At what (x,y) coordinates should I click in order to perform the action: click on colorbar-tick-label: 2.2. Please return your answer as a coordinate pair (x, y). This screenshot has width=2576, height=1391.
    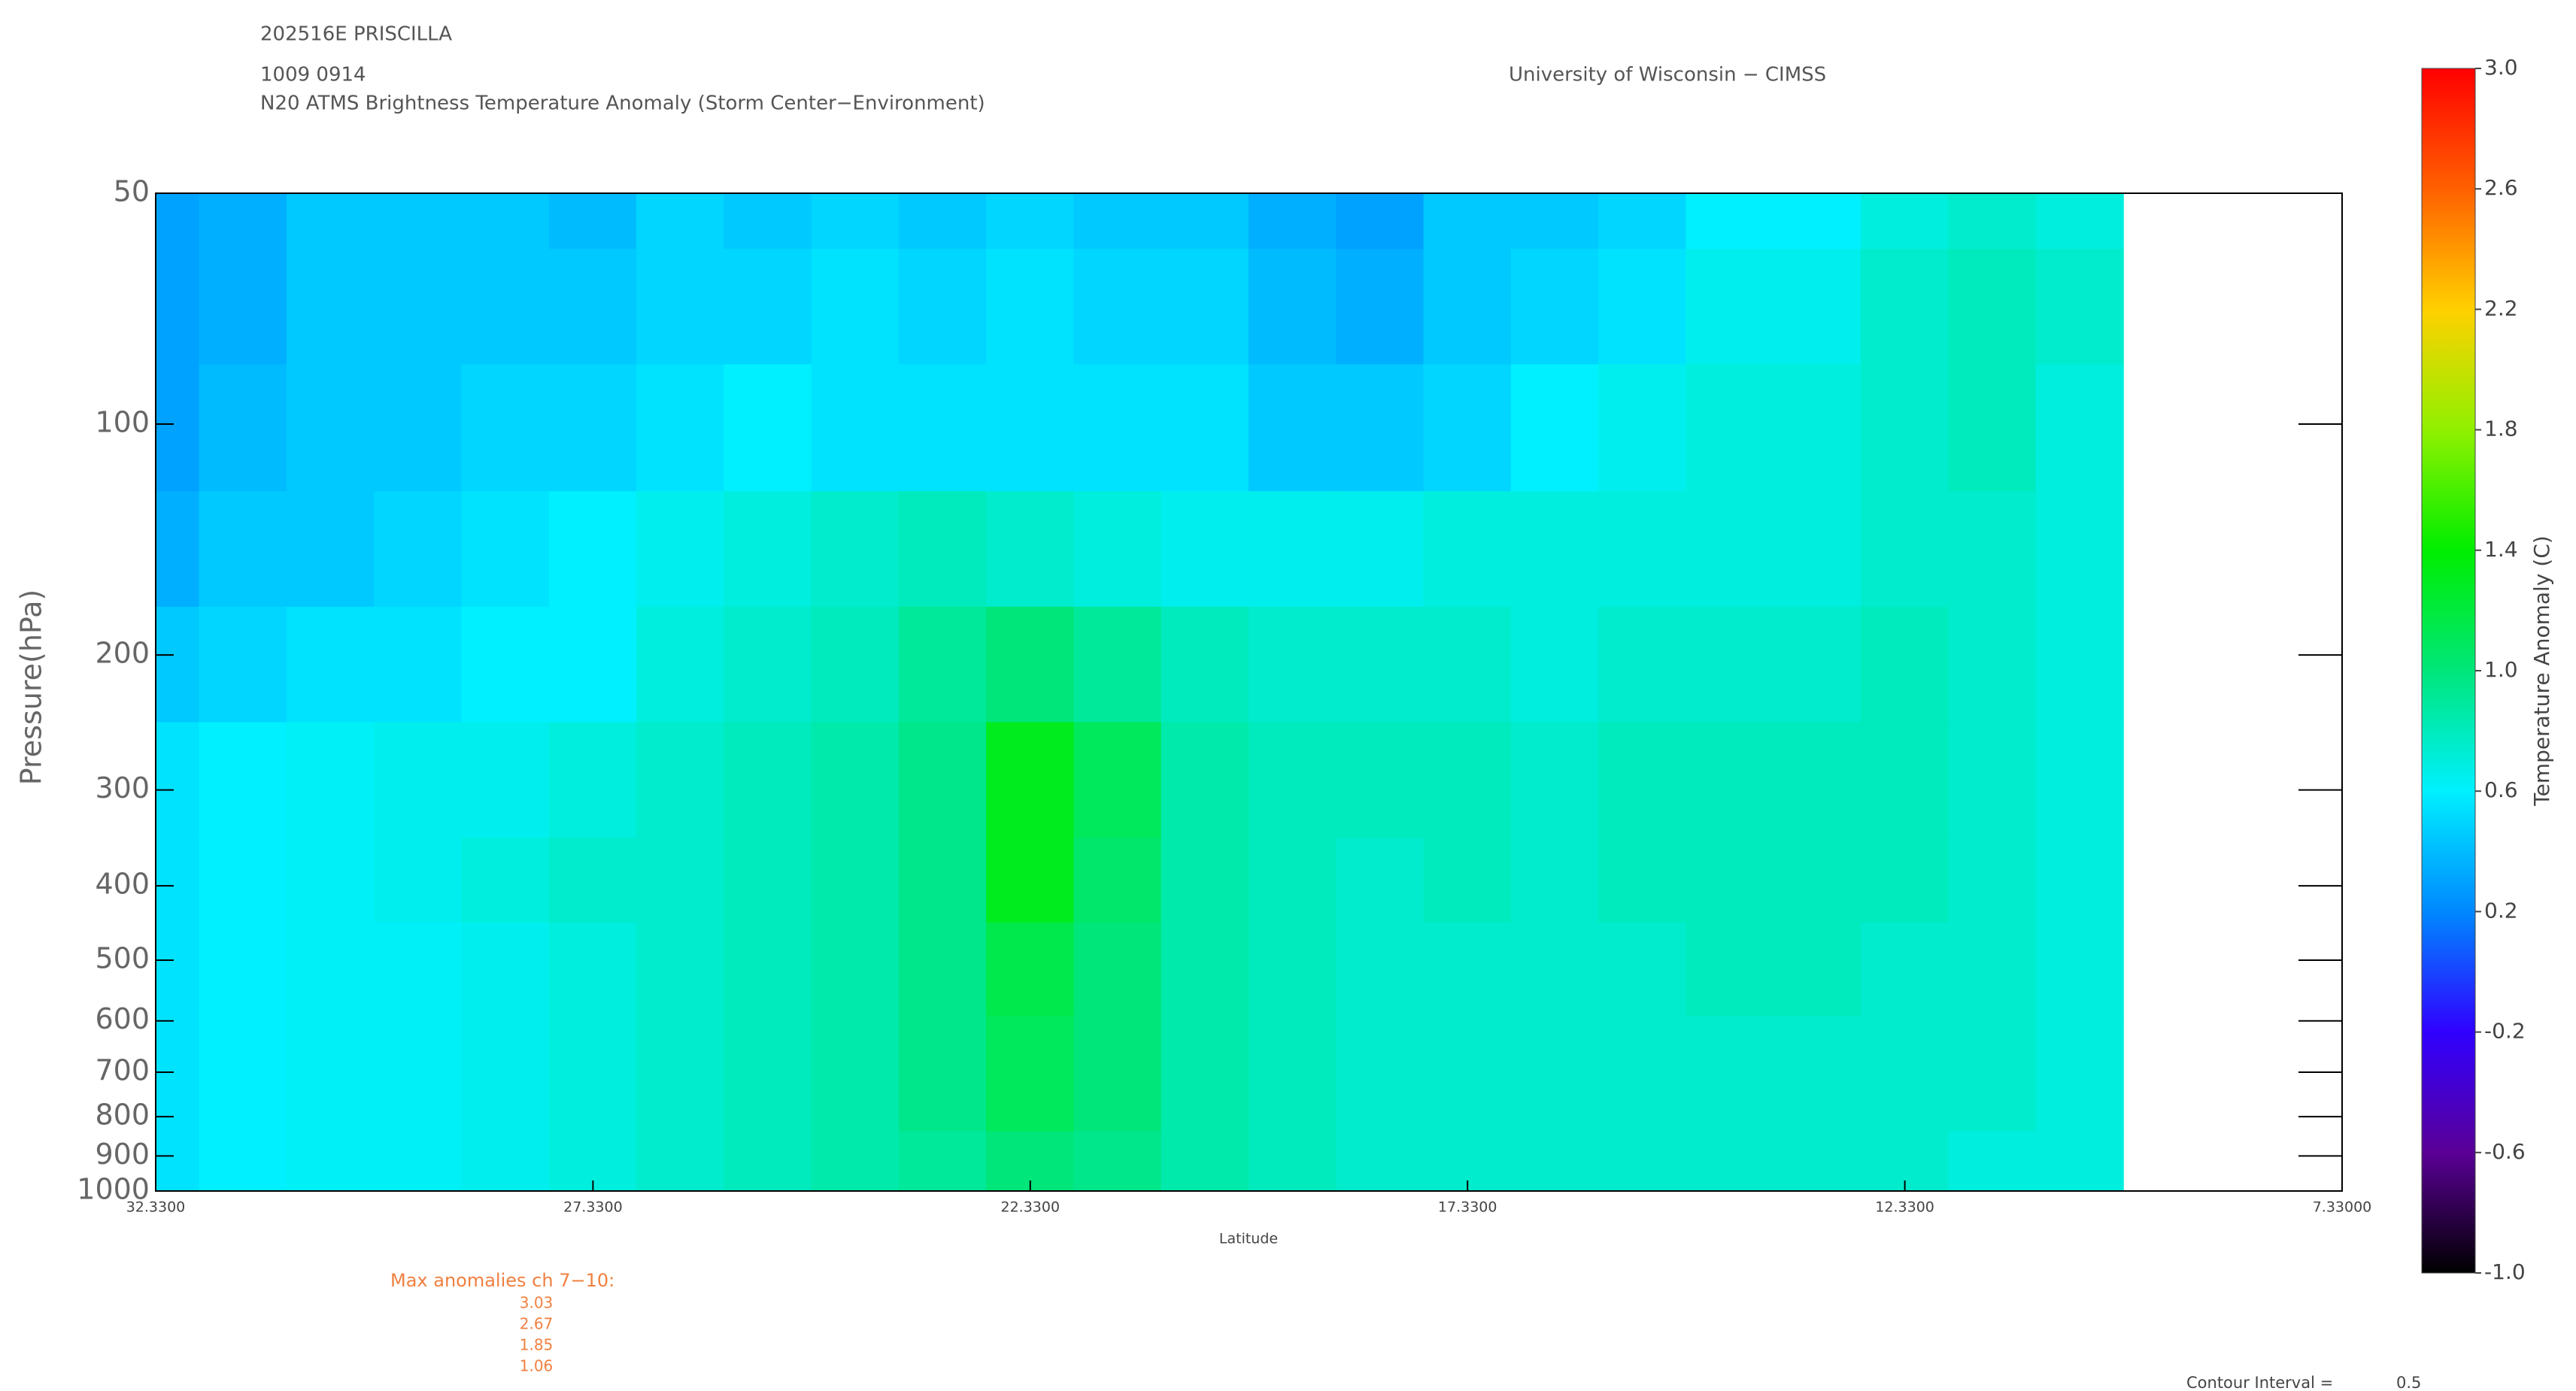
    Looking at the image, I should click on (2501, 307).